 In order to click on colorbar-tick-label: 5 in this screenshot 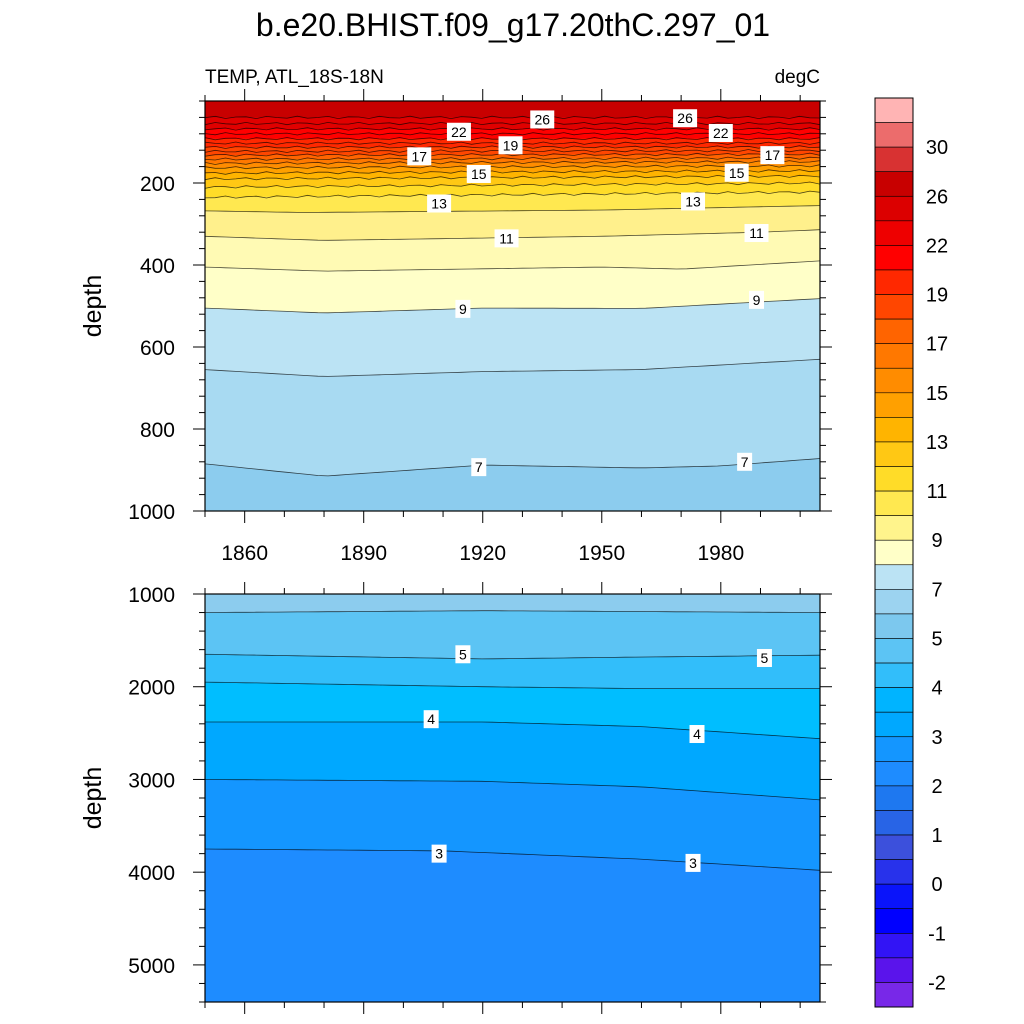, I will do `click(936, 639)`.